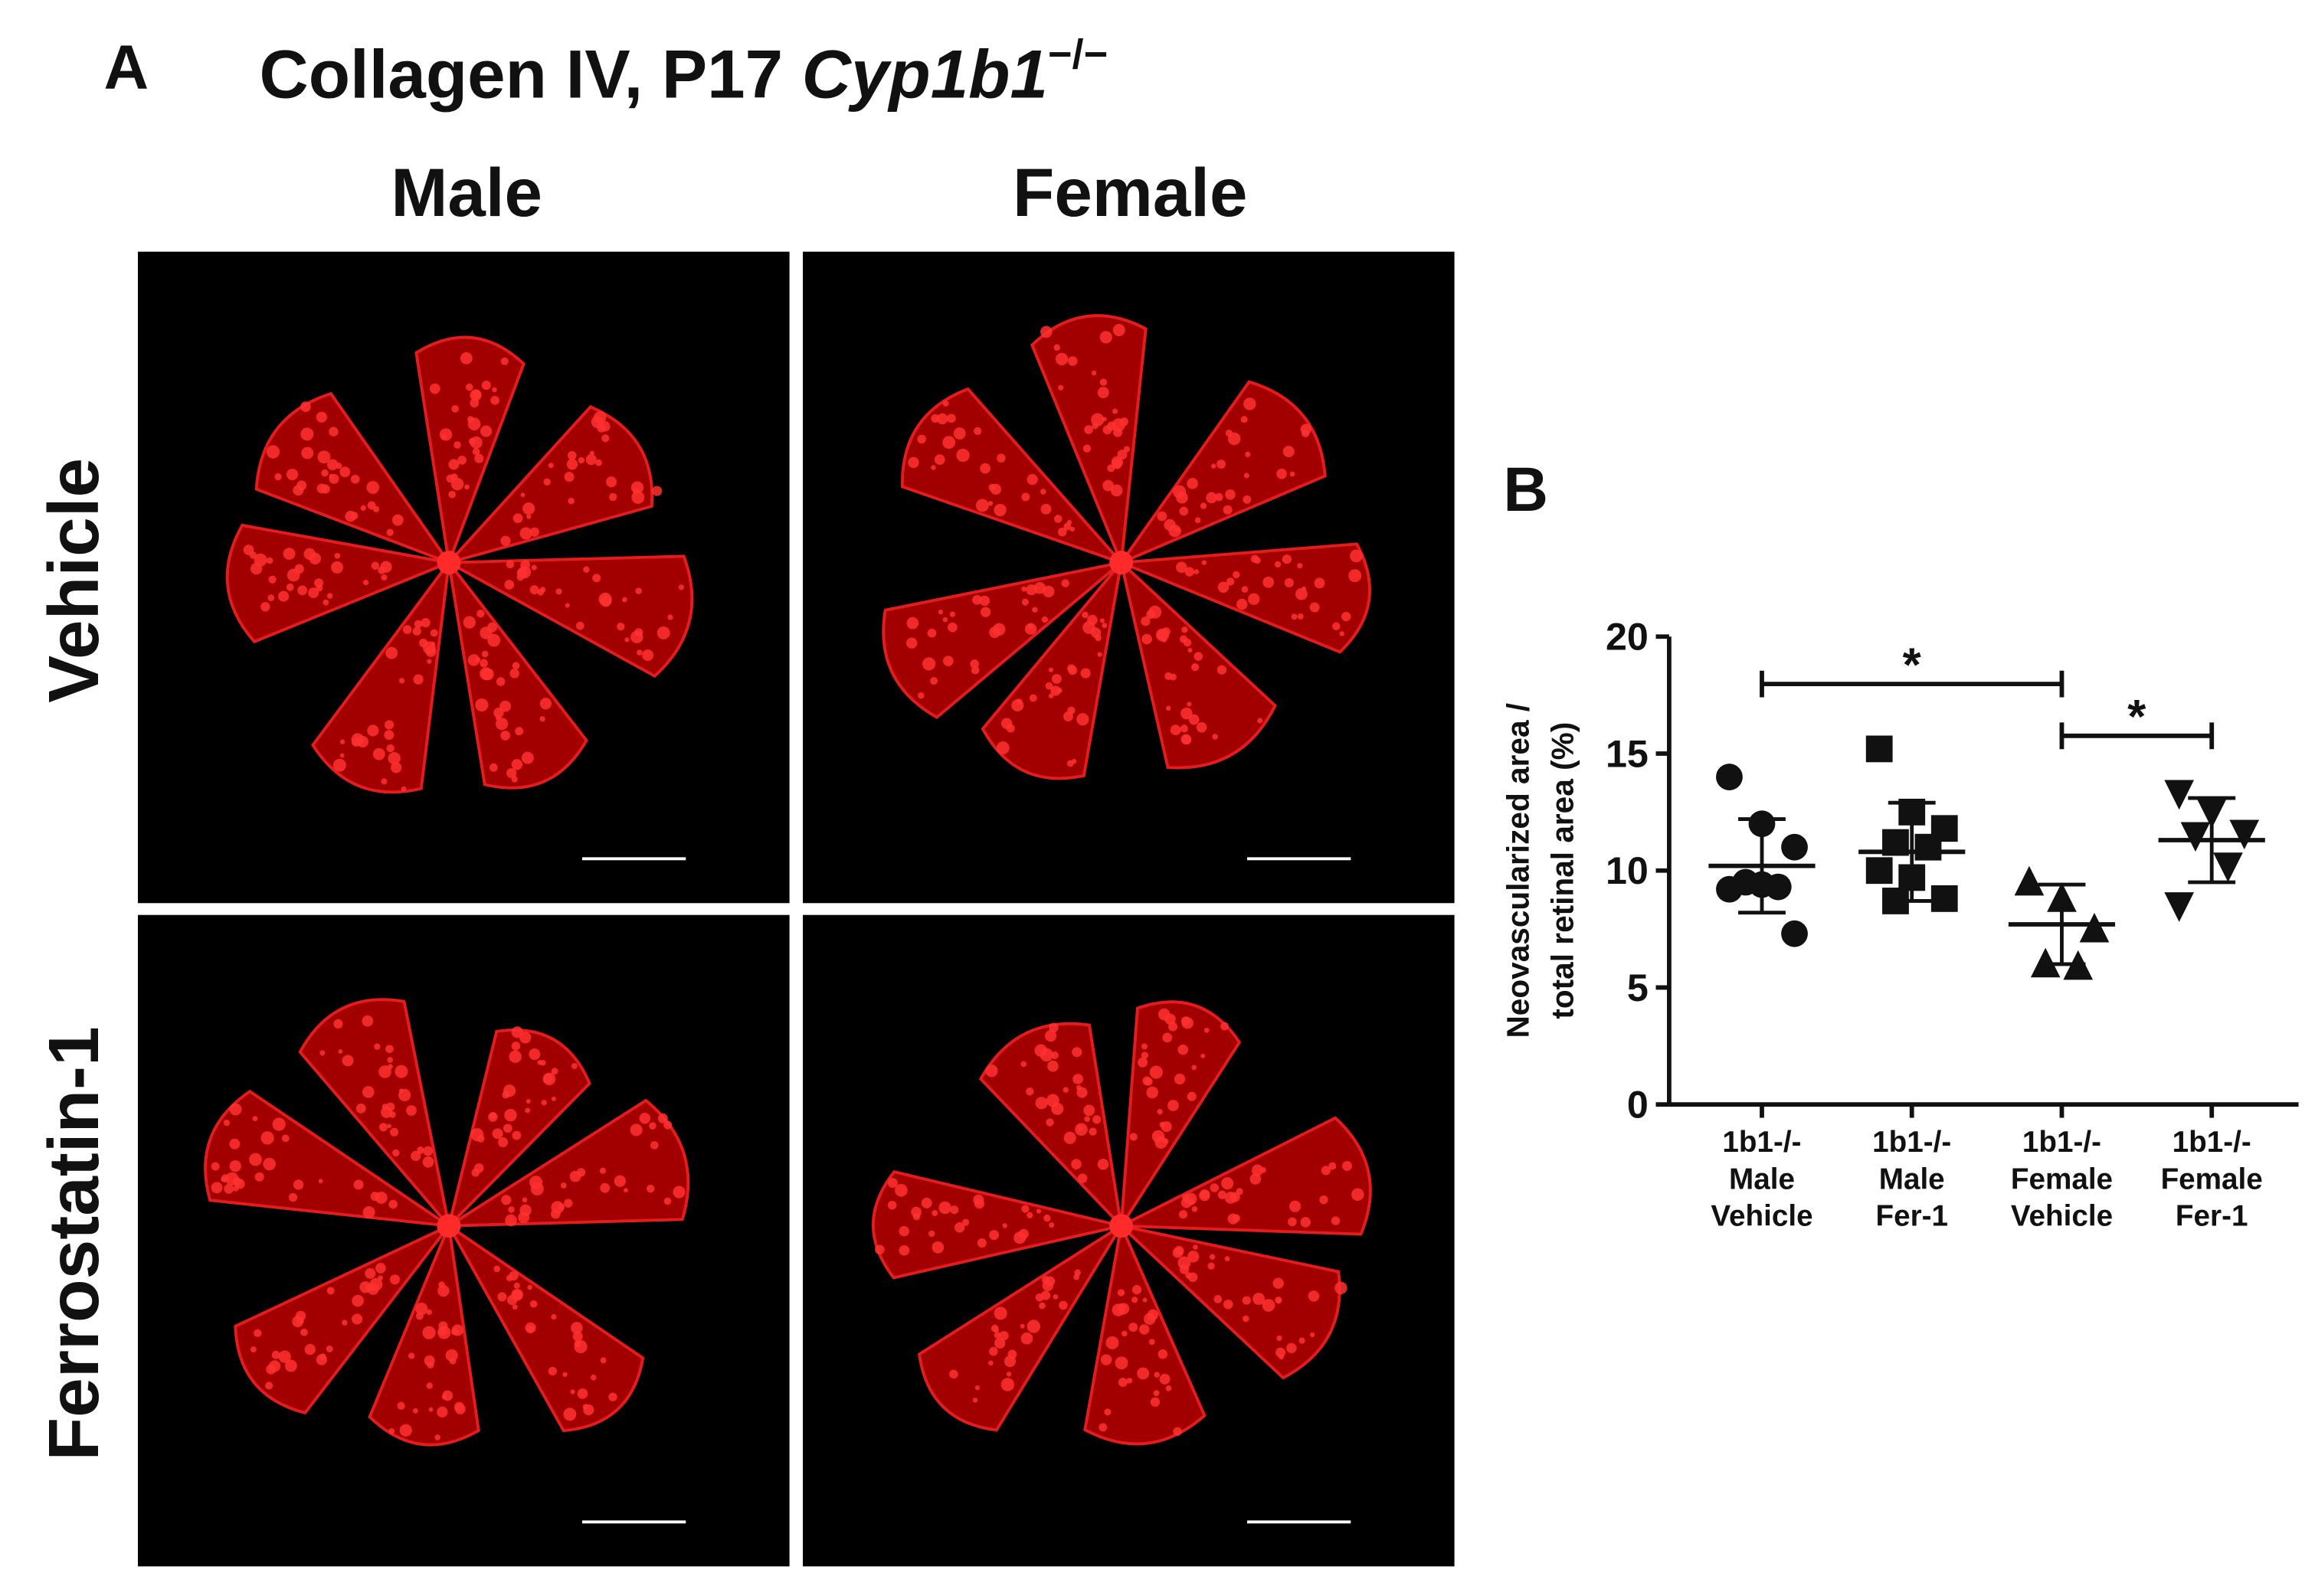 The image size is (2315, 1596). I want to click on column-label: Female, so click(1130, 193).